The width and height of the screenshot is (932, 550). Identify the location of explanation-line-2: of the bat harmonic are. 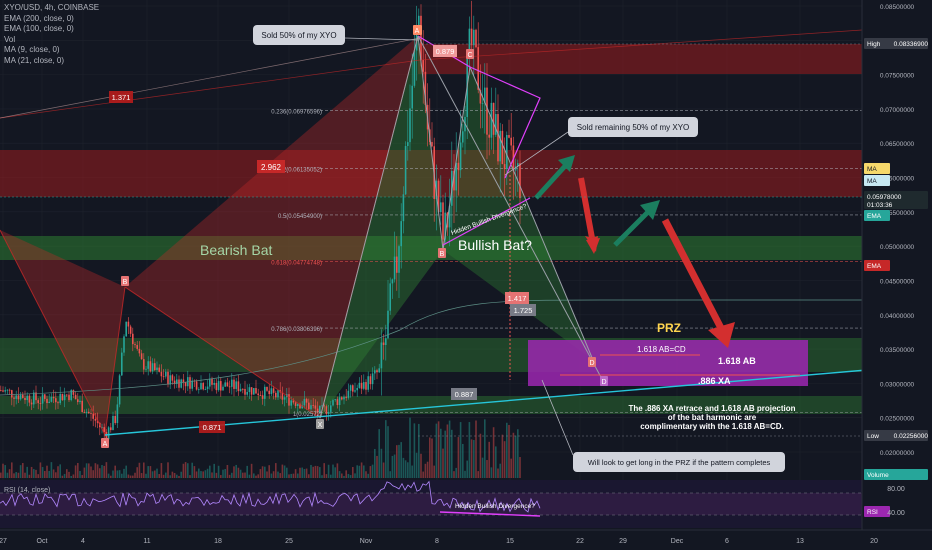
(712, 417).